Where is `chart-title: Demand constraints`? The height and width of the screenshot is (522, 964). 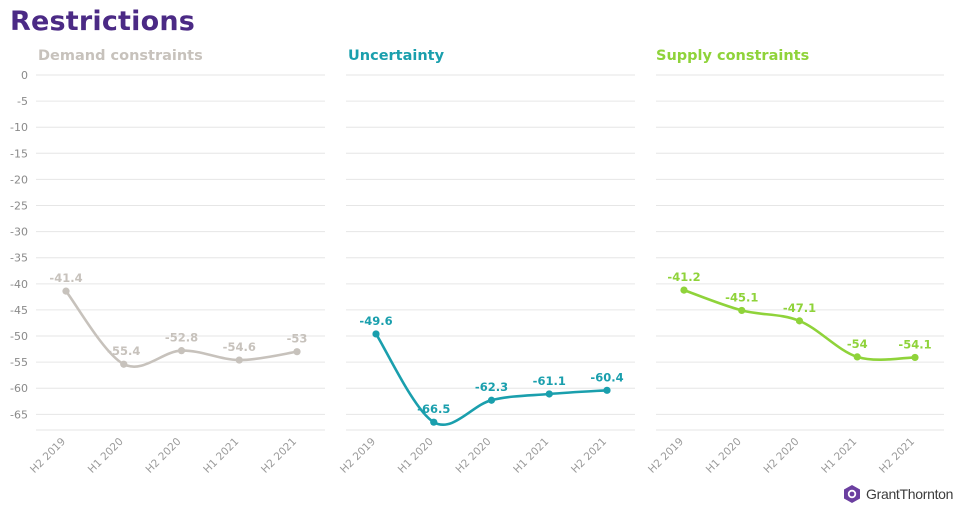 chart-title: Demand constraints is located at coordinates (120, 56).